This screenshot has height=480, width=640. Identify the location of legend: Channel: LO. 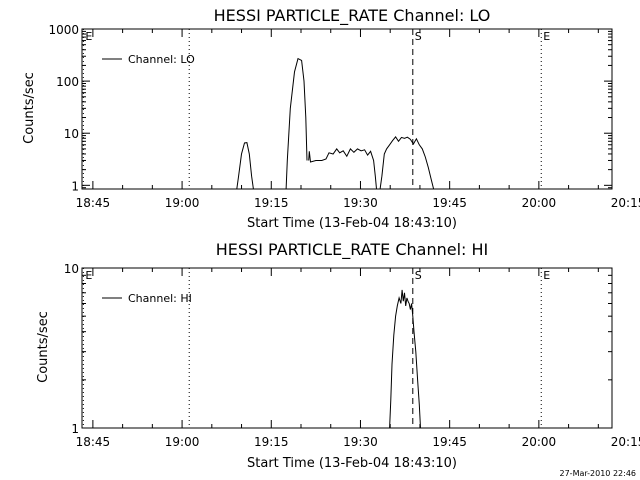
(148, 59).